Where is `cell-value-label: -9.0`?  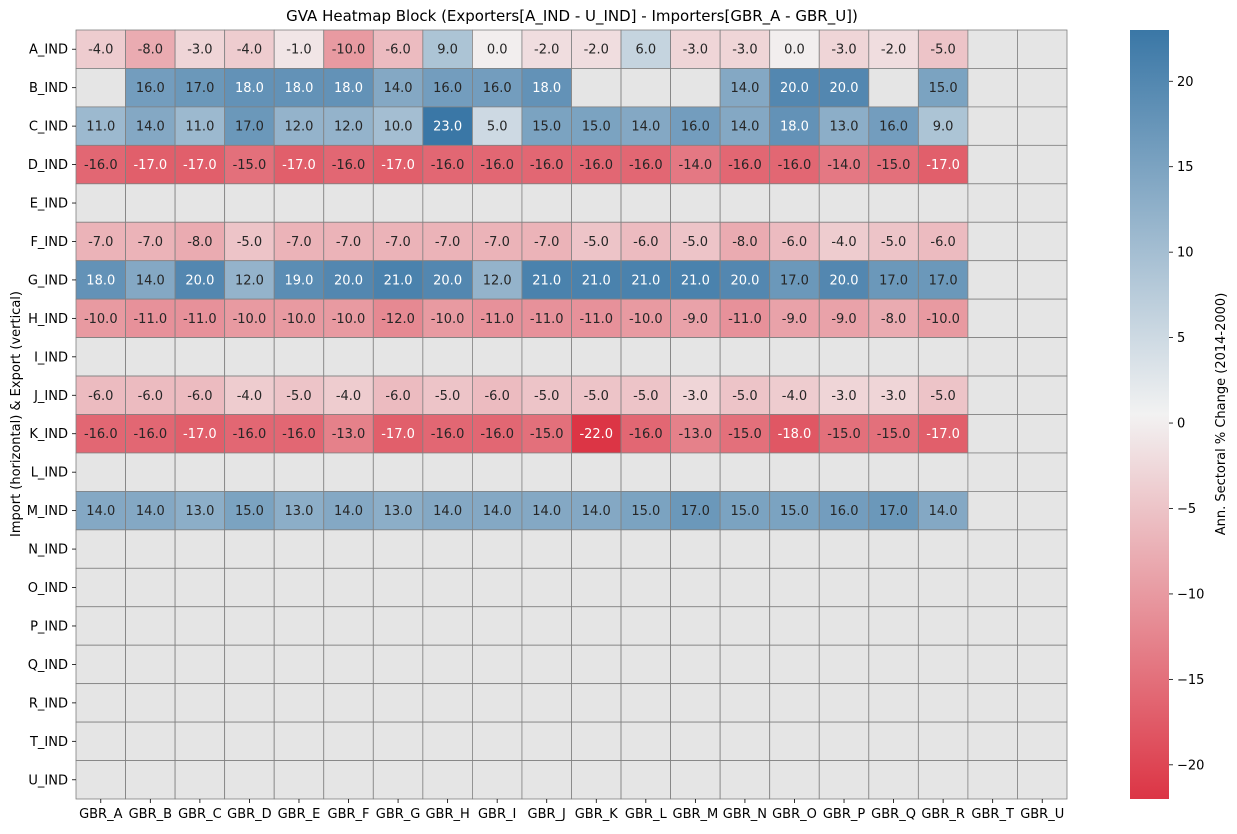
cell-value-label: -9.0 is located at coordinates (843, 319).